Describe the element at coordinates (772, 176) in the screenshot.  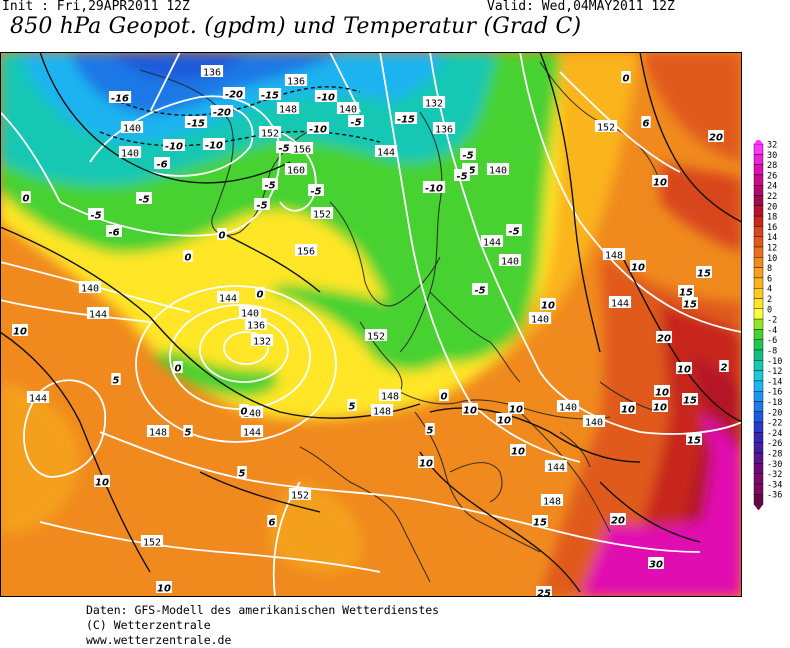
I see `legend-label: 26` at that location.